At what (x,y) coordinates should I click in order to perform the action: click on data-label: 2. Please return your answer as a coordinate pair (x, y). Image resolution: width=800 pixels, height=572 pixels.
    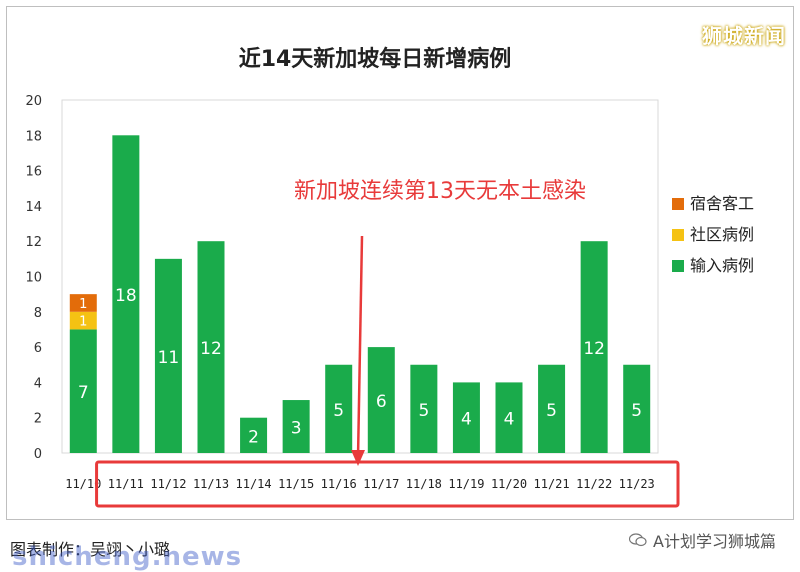
    Looking at the image, I should click on (253, 437).